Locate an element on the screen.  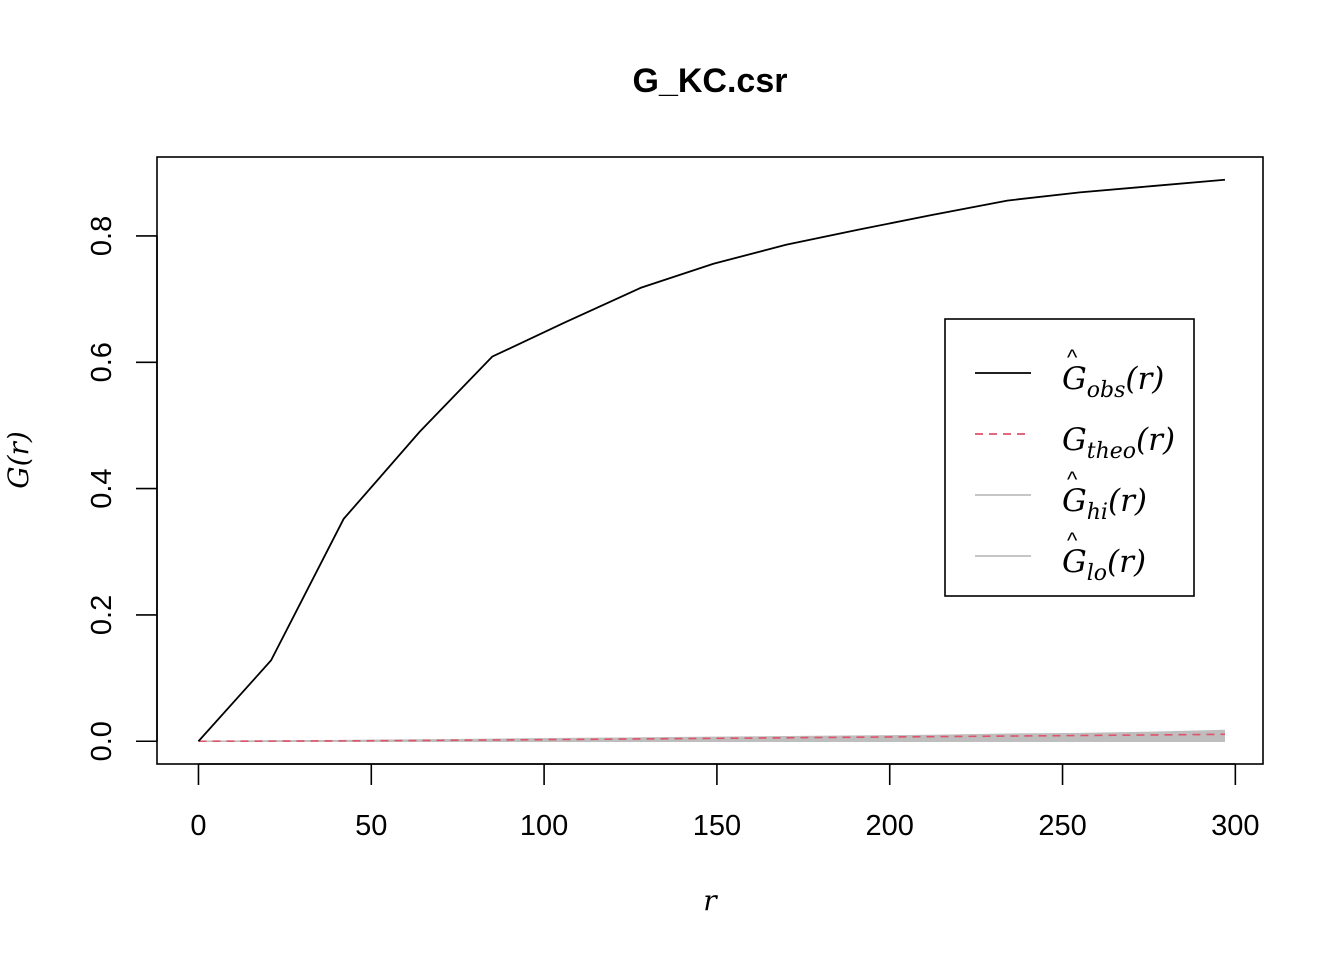
chart-title: G_KC.csr is located at coordinates (710, 81).